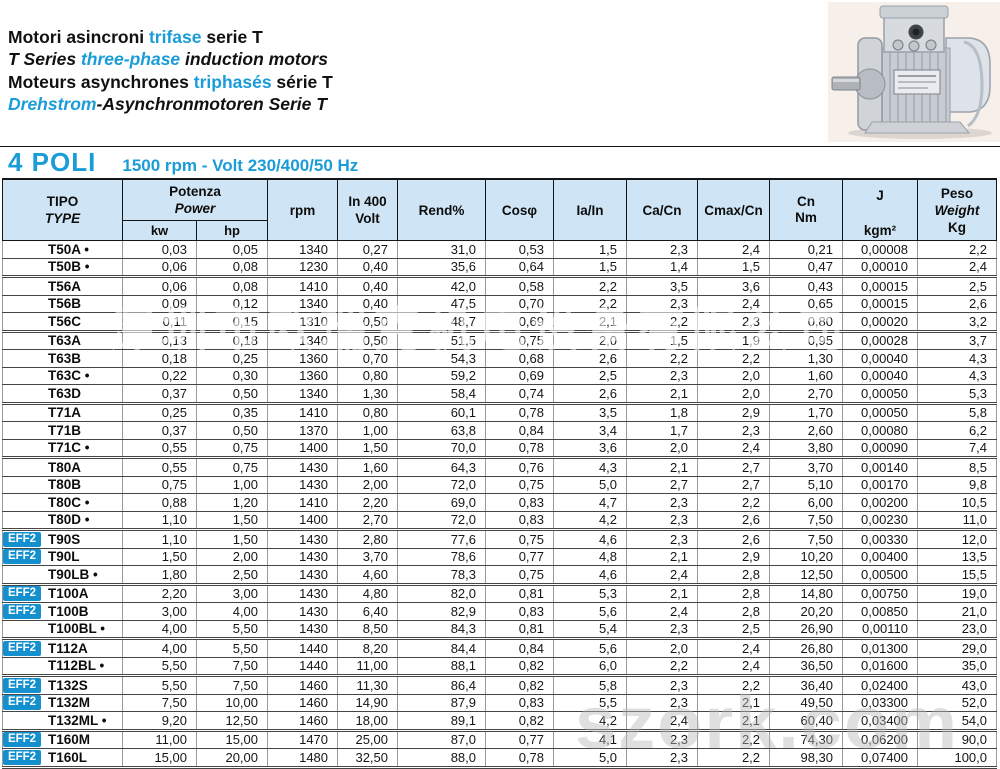 This screenshot has width=1000, height=769. What do you see at coordinates (368, 703) in the screenshot?
I see `cell-in400: 14,90` at bounding box center [368, 703].